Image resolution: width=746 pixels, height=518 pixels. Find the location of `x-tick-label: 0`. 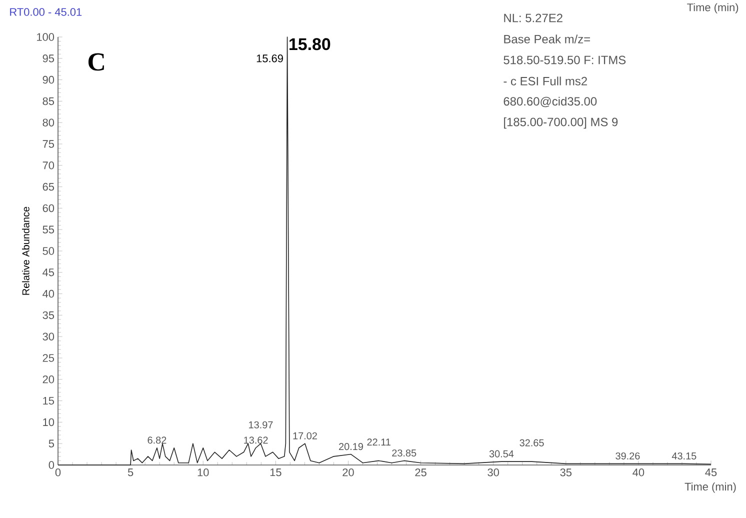

x-tick-label: 0 is located at coordinates (58, 472).